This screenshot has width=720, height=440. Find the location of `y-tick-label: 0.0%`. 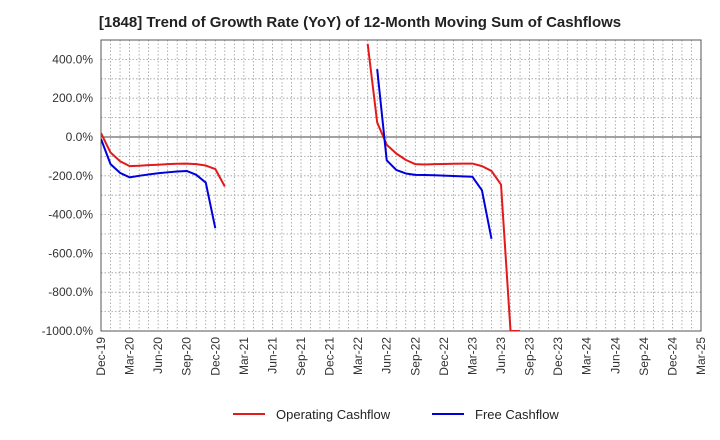

y-tick-label: 0.0% is located at coordinates (80, 137).